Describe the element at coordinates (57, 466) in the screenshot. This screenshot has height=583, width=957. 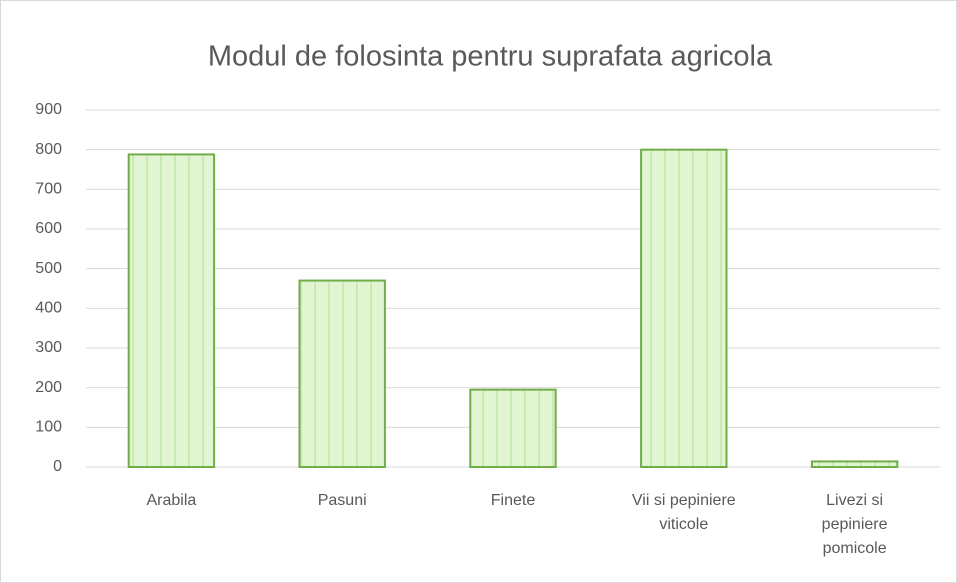
I see `y-tick-label: 0` at that location.